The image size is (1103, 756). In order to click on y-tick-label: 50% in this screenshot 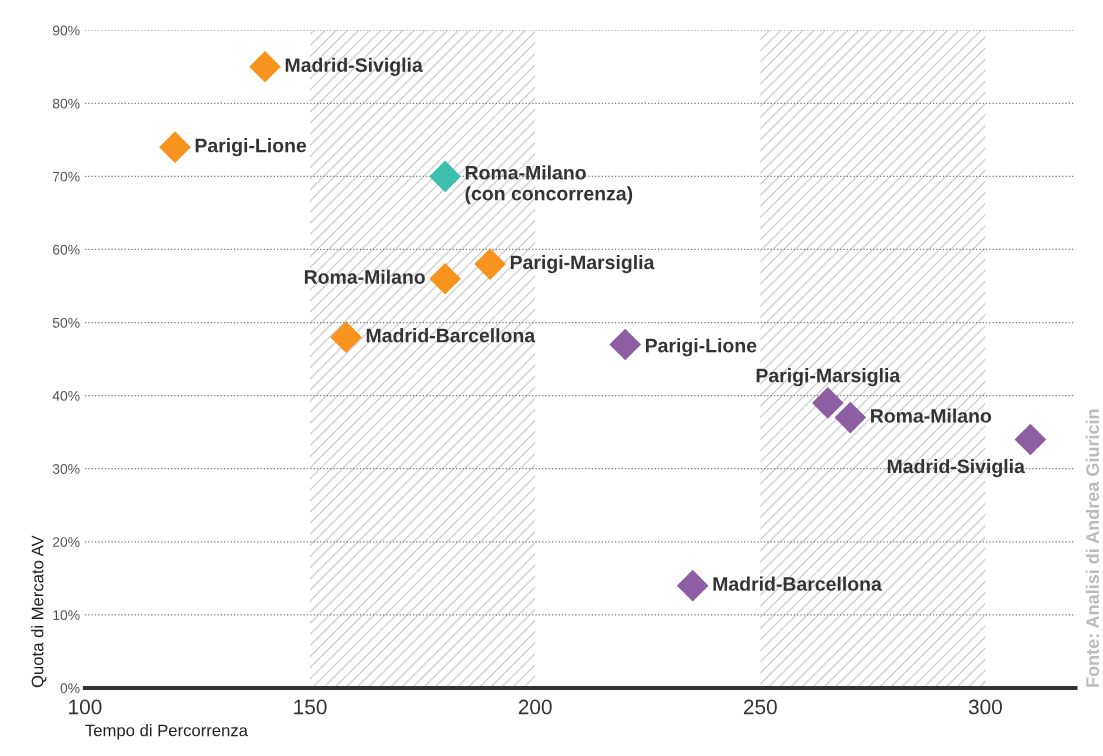, I will do `click(66, 322)`.